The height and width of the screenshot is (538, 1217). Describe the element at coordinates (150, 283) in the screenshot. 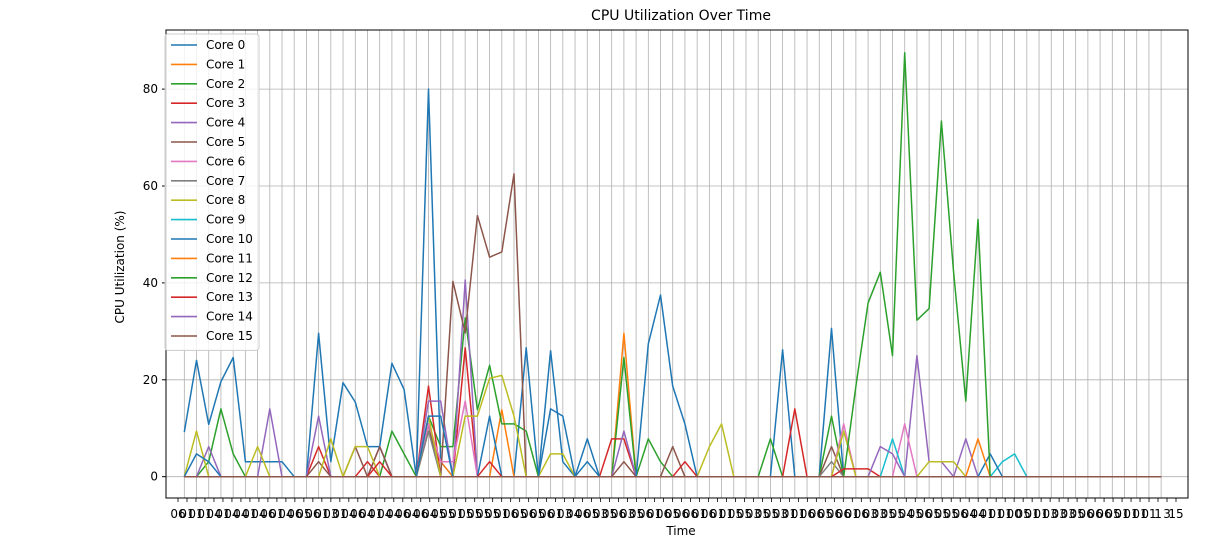

I see `y-tick-label: 40` at that location.